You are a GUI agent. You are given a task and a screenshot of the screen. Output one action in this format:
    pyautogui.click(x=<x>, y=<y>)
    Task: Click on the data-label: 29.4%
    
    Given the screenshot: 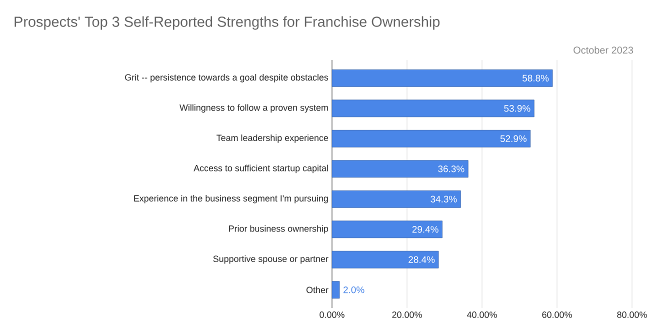 What is the action you would take?
    pyautogui.click(x=425, y=229)
    